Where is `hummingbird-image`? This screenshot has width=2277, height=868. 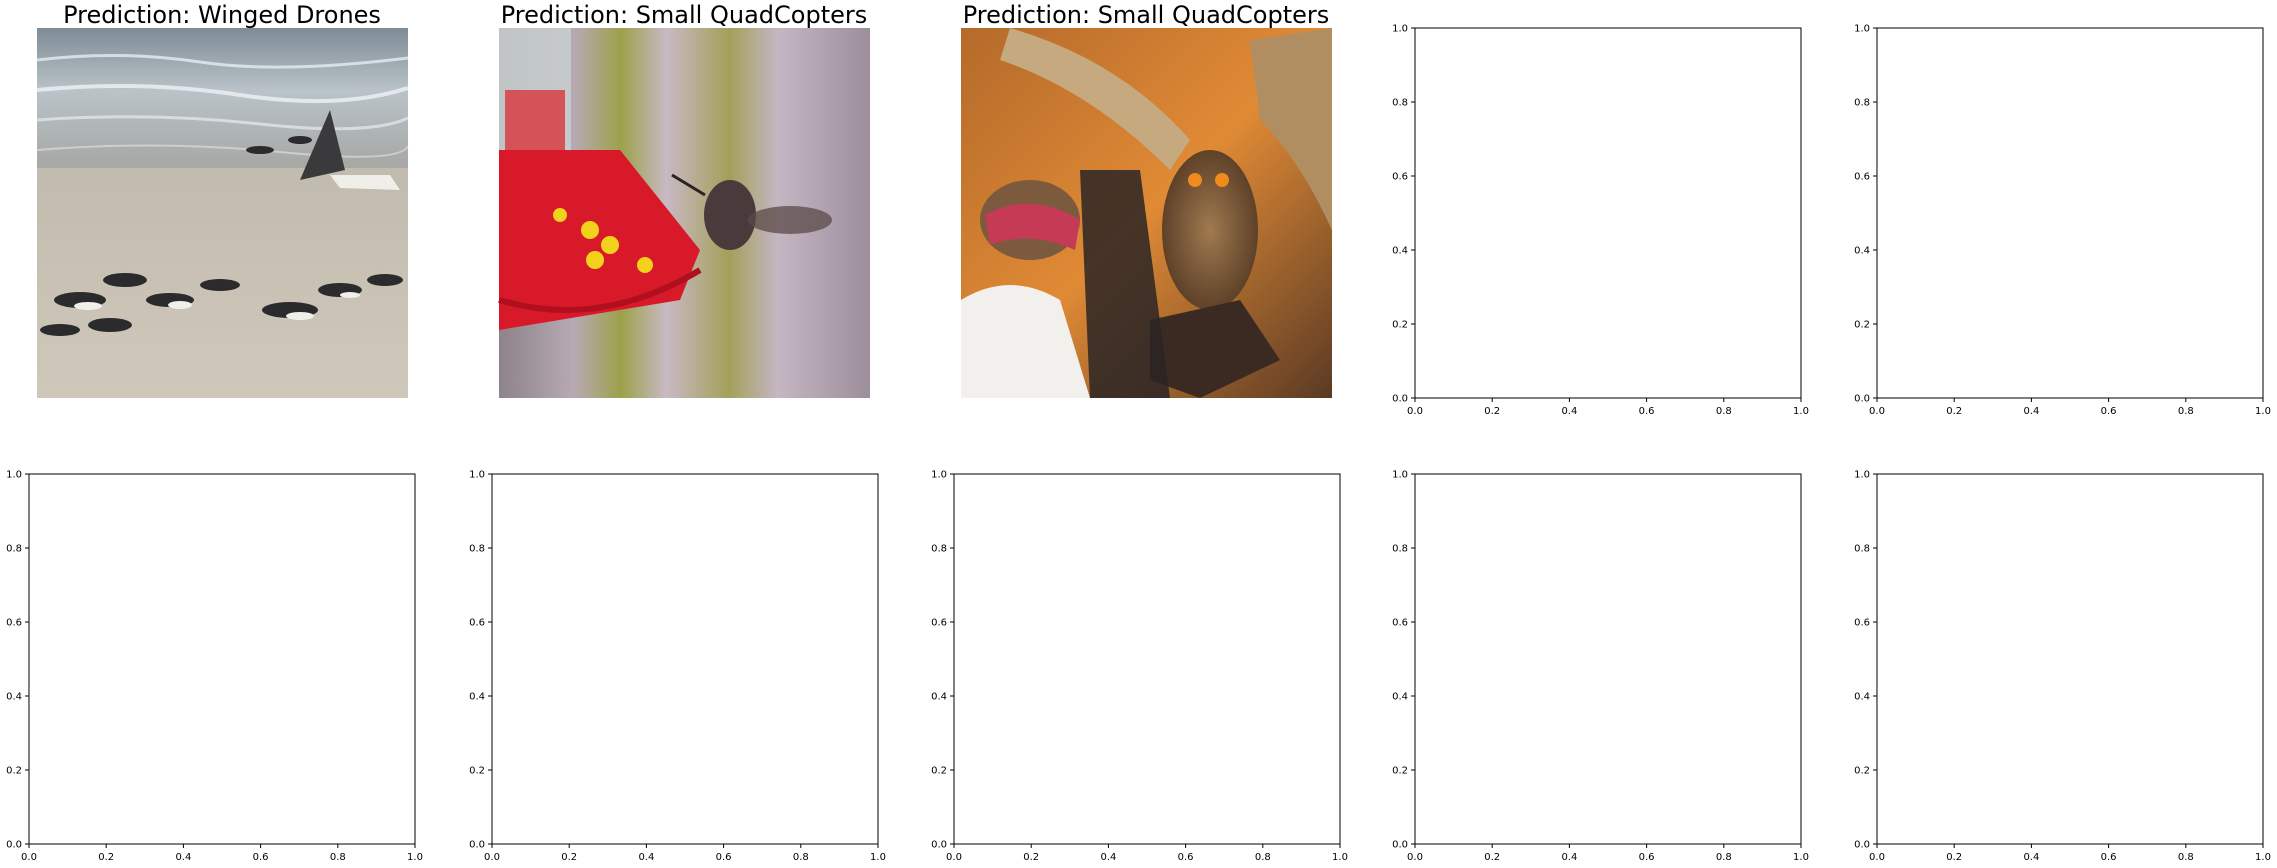
hummingbird-image is located at coordinates (684, 213).